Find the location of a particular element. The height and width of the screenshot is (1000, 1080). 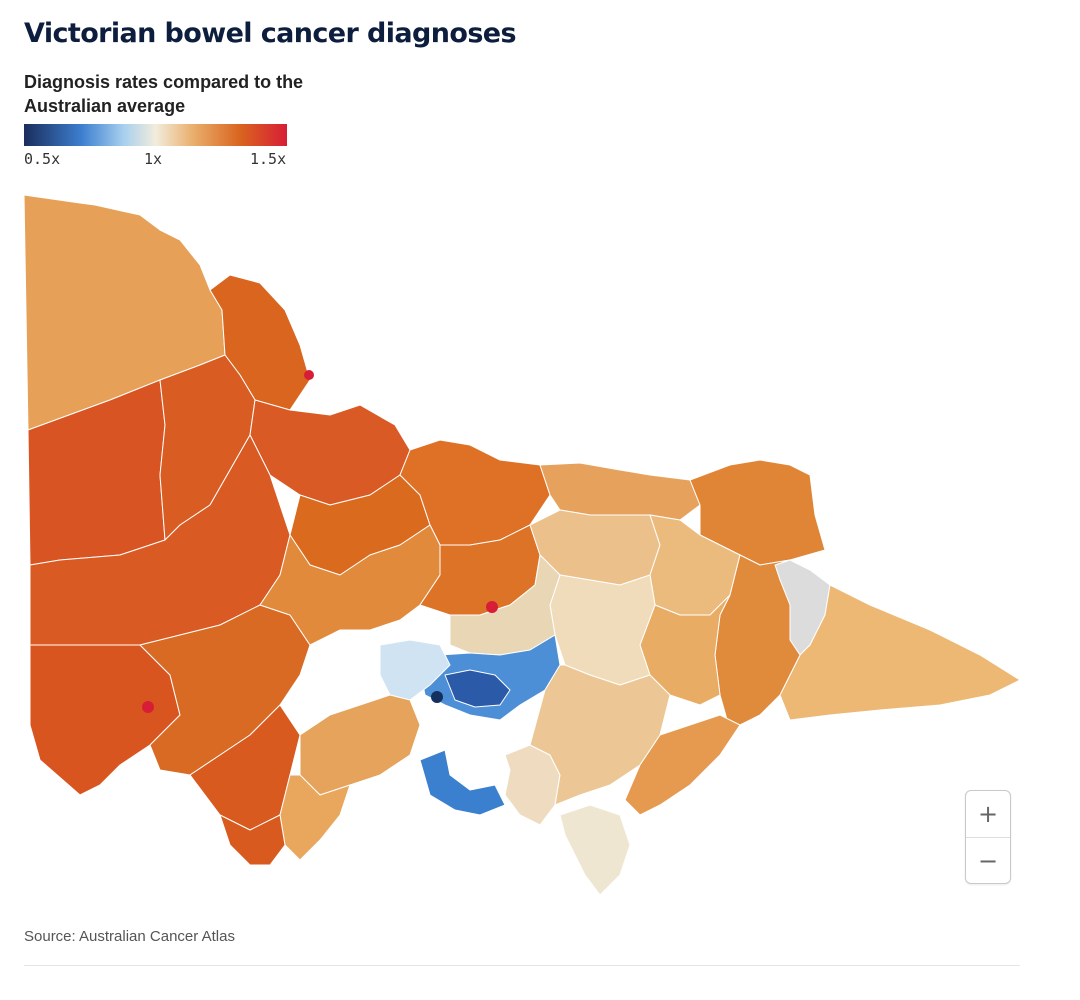

footer-divider is located at coordinates (522, 965).